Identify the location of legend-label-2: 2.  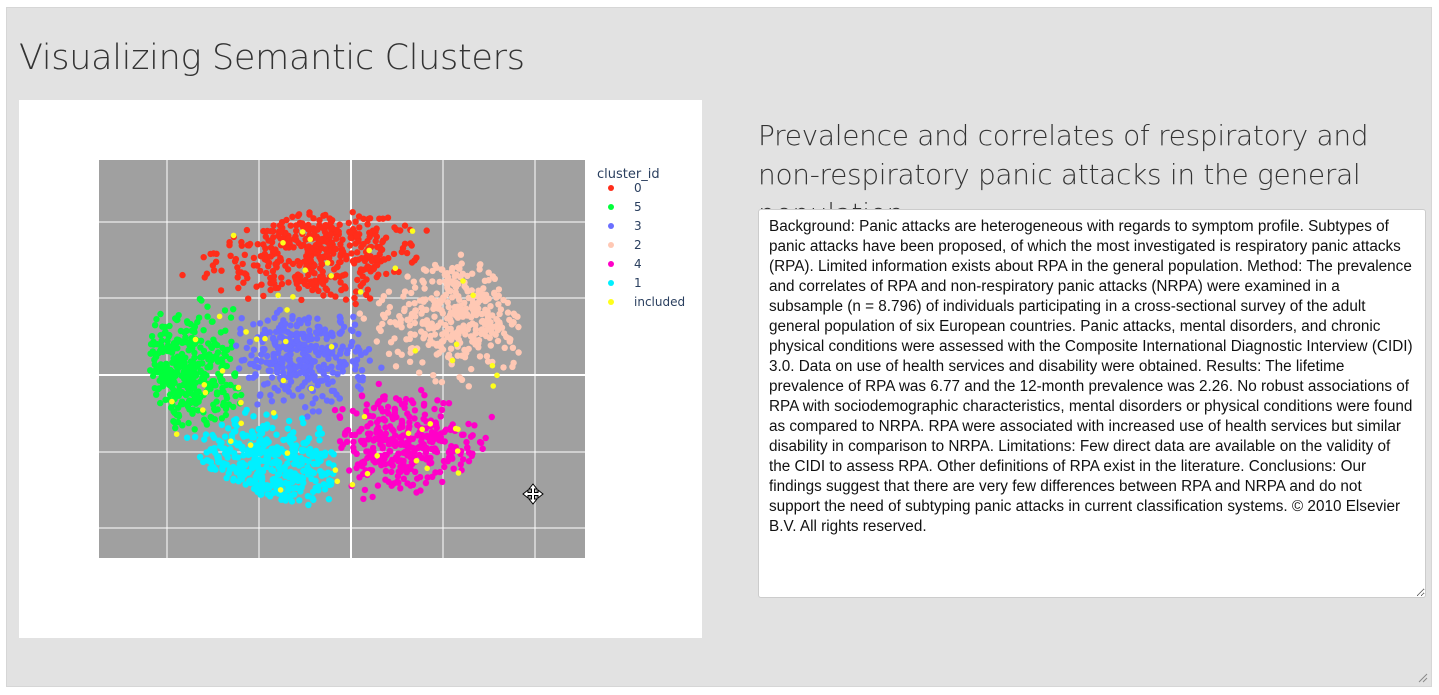
(638, 245).